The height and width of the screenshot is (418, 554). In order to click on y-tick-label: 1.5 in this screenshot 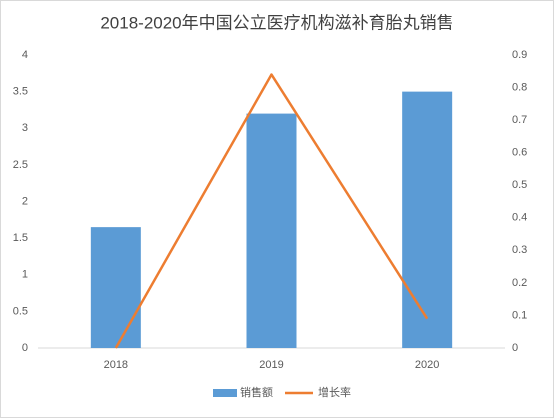, I will do `click(20, 238)`.